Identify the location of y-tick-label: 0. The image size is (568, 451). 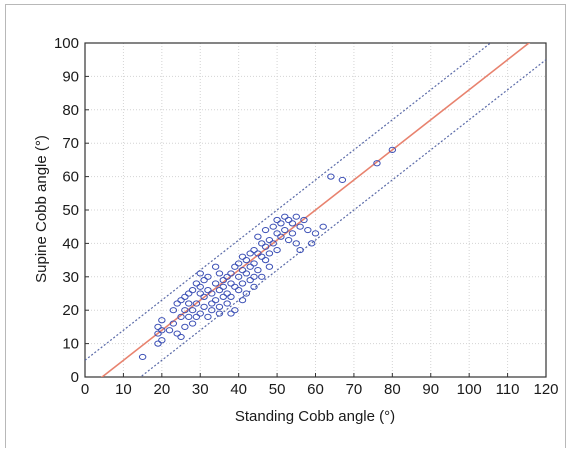
(75, 377).